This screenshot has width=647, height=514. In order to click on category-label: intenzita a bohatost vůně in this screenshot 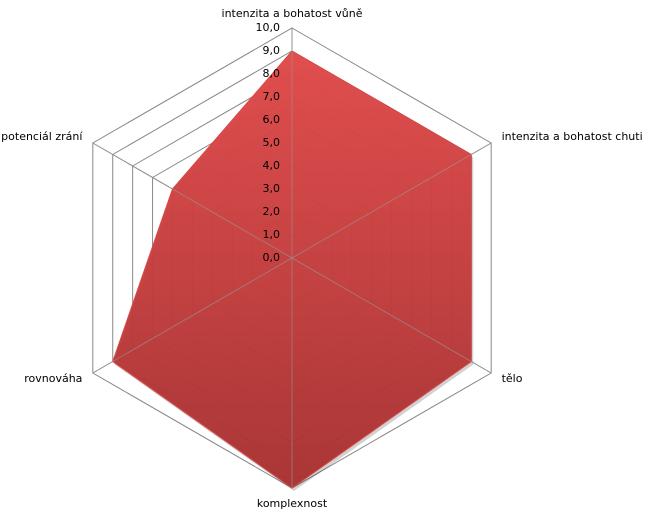, I will do `click(292, 13)`.